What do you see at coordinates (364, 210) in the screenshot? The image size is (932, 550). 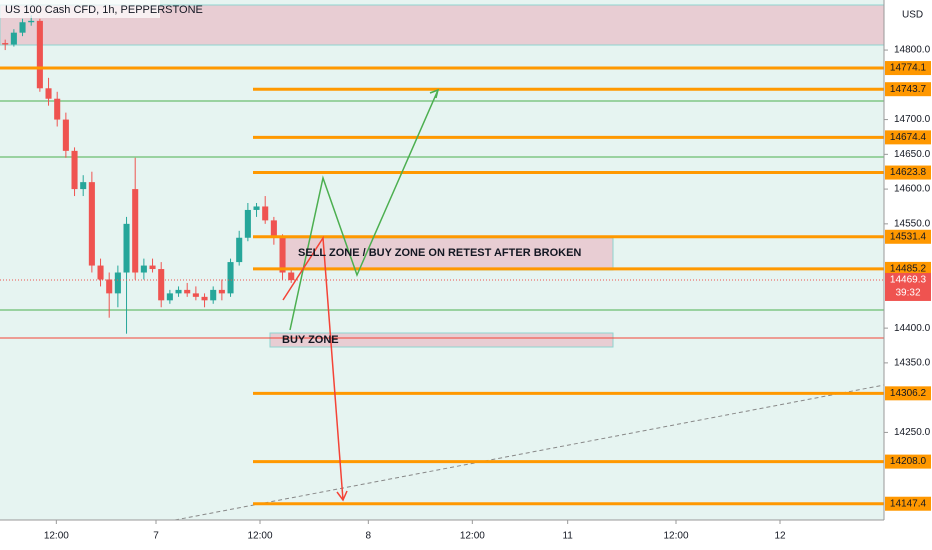 I see `green-path` at bounding box center [364, 210].